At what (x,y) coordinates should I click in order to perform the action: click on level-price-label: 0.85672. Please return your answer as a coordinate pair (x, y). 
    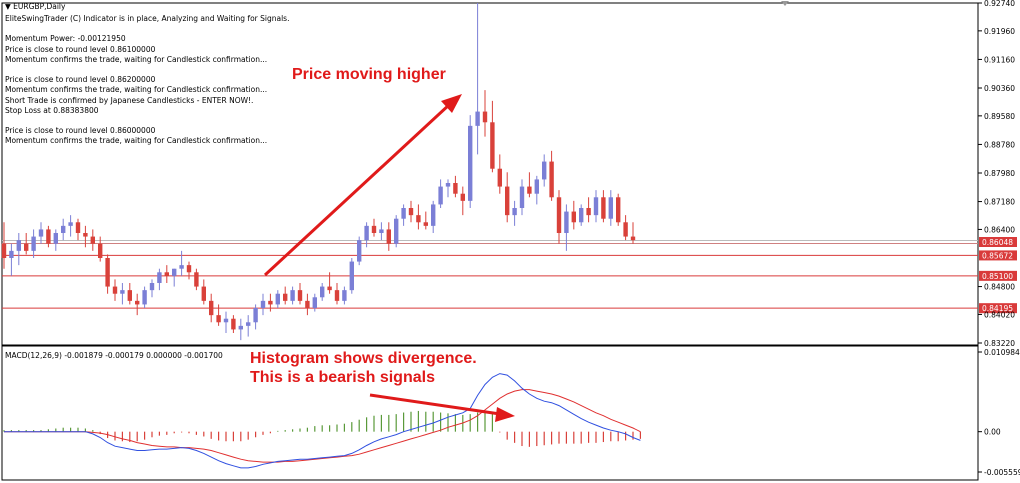
    Looking at the image, I should click on (997, 255).